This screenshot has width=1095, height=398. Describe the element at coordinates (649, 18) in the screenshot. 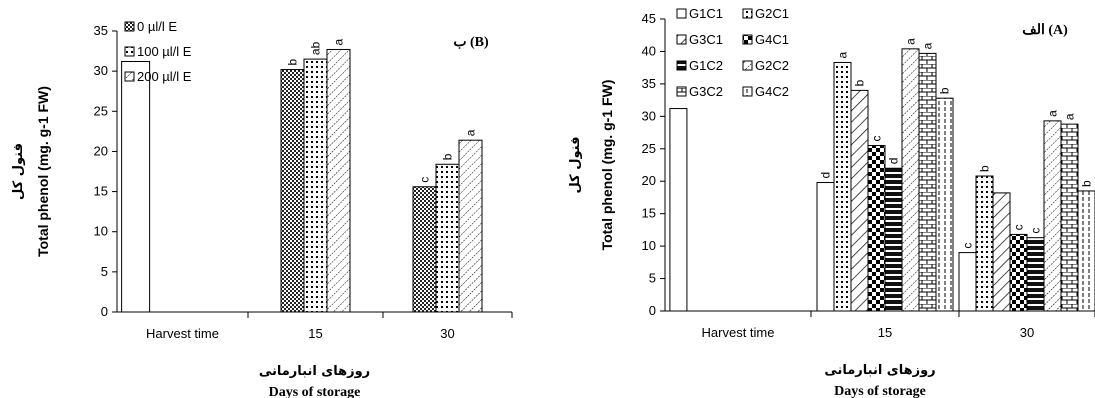

I see `y-tick-label: 45` at that location.